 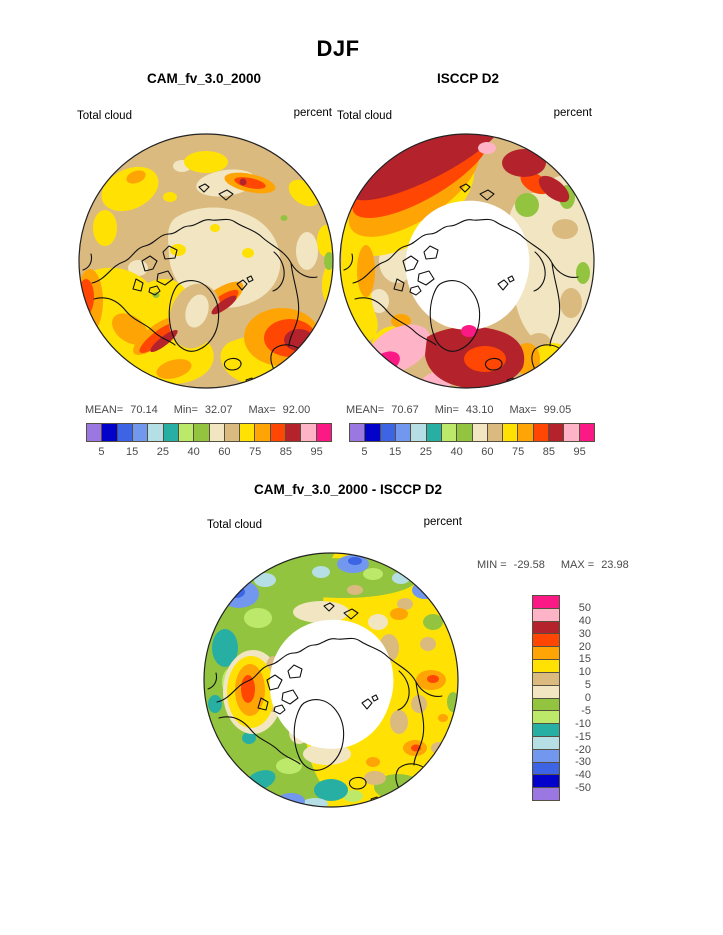 What do you see at coordinates (405, 410) in the screenshot?
I see `isccp-mean-value: 70.67` at bounding box center [405, 410].